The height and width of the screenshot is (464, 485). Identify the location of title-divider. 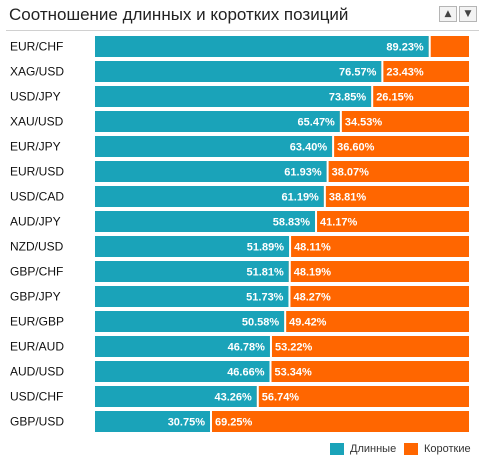
(242, 30).